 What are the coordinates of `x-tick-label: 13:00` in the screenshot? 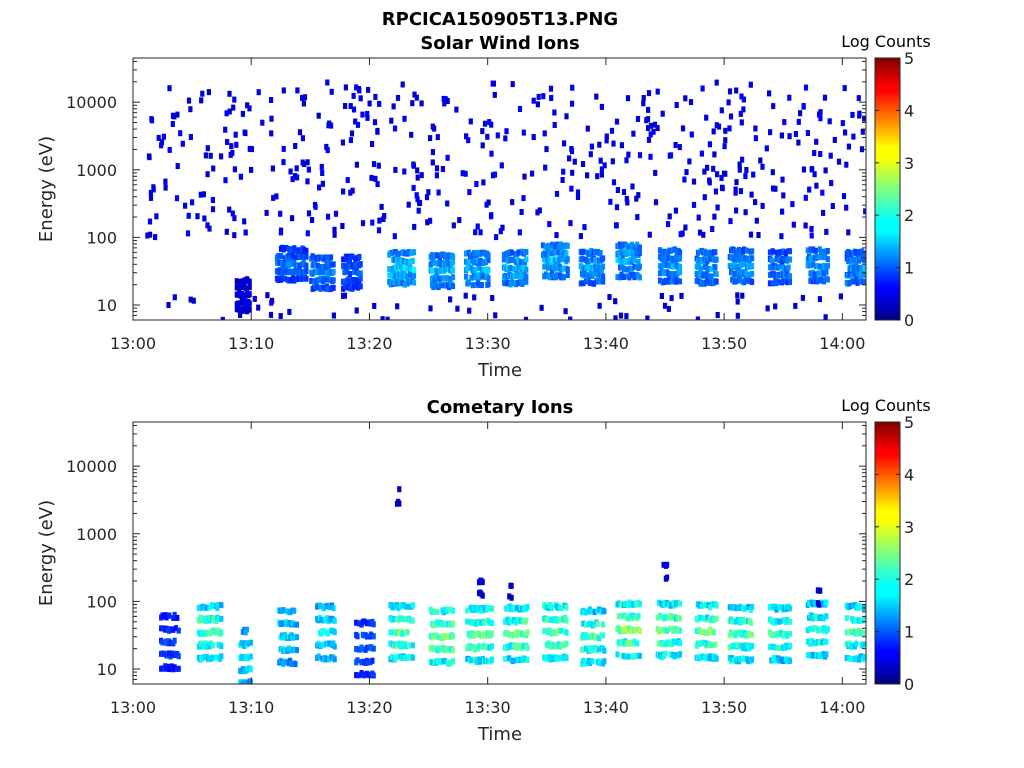 It's located at (133, 707).